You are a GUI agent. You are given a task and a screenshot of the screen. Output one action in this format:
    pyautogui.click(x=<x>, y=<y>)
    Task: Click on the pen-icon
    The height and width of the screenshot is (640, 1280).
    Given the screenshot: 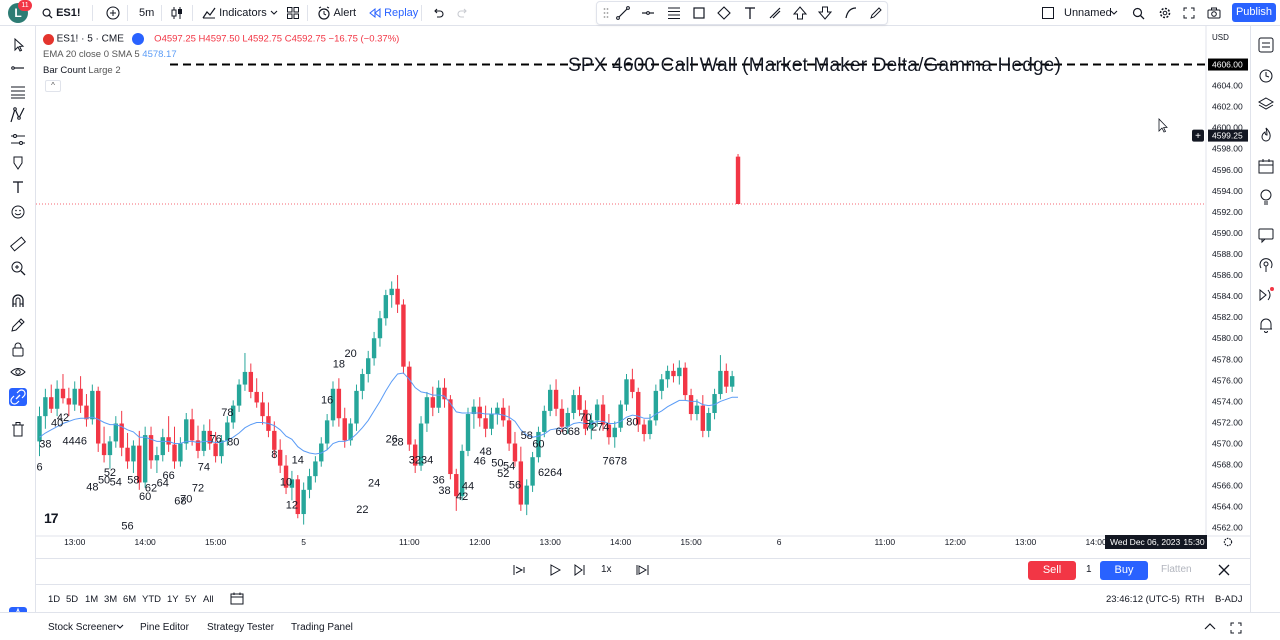 What is the action you would take?
    pyautogui.click(x=876, y=13)
    